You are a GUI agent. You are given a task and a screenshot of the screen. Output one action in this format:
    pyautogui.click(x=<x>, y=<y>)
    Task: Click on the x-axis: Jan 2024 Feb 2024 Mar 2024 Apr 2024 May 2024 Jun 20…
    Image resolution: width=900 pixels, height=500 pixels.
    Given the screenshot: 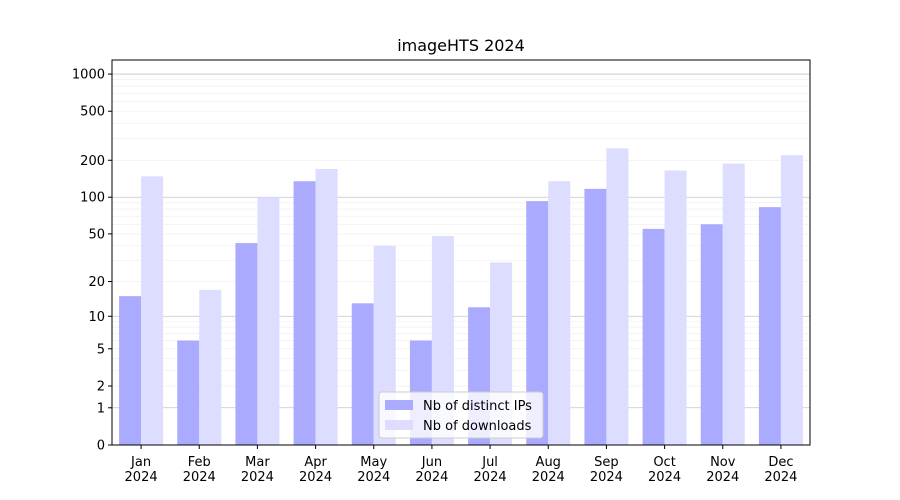 What is the action you would take?
    pyautogui.click(x=461, y=465)
    